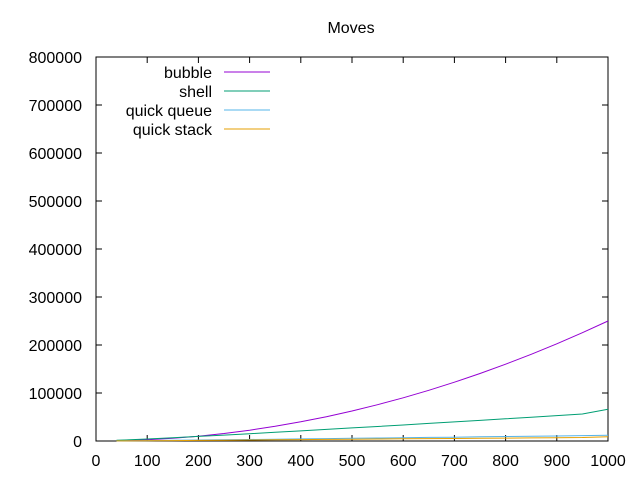 The image size is (640, 480). What do you see at coordinates (249, 461) in the screenshot?
I see `x-tick-label: 300` at bounding box center [249, 461].